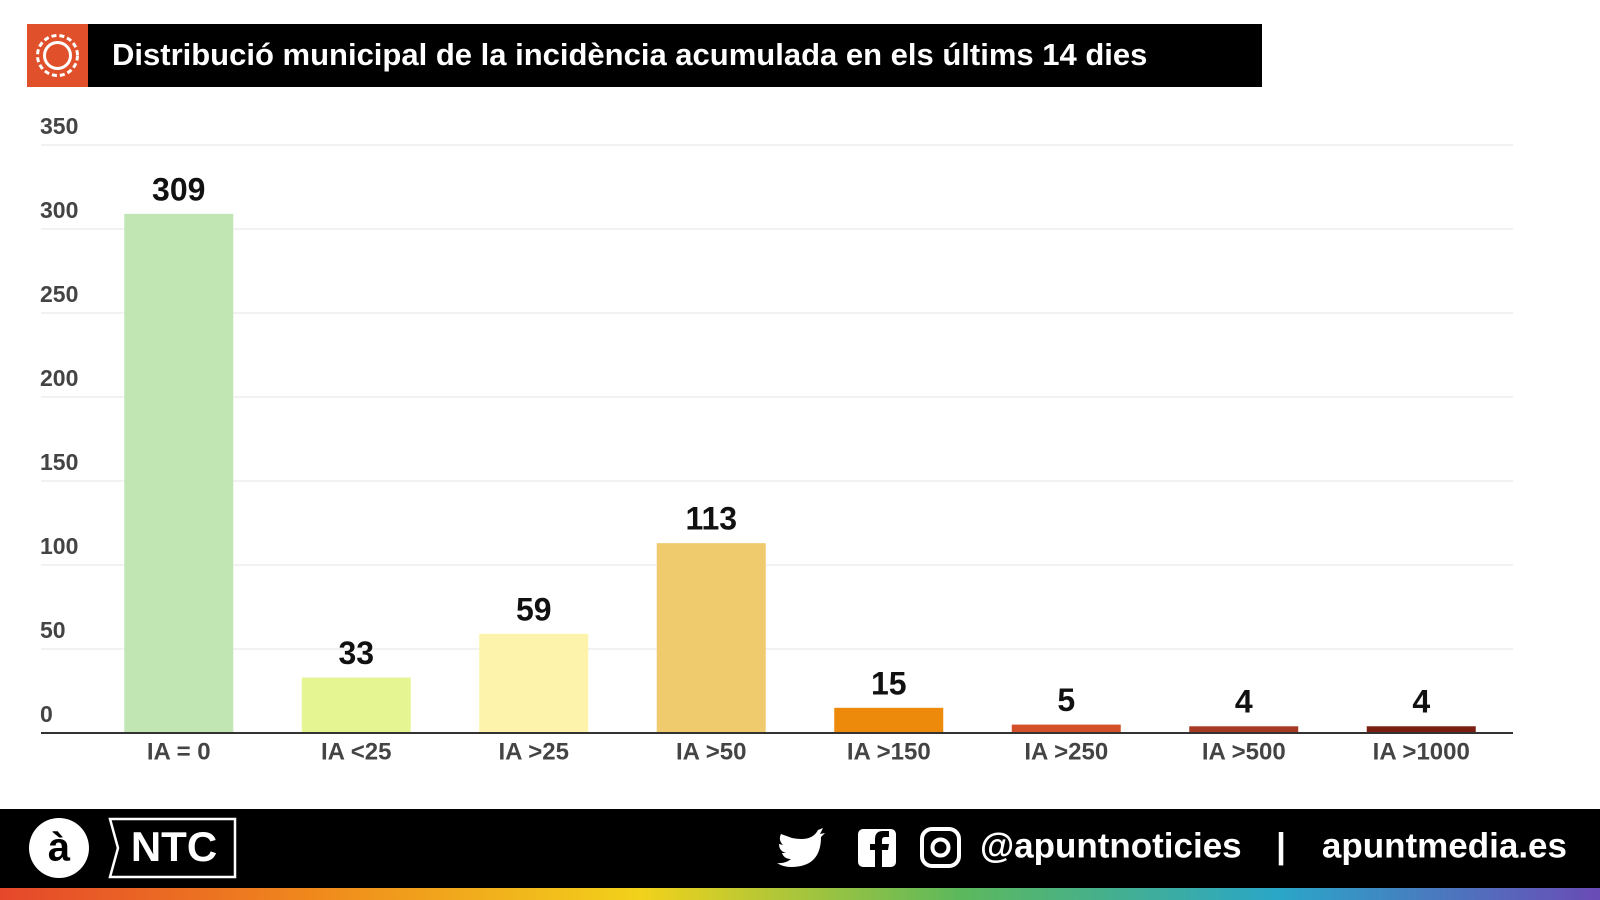  What do you see at coordinates (46, 714) in the screenshot?
I see `y-tick-label: 0` at bounding box center [46, 714].